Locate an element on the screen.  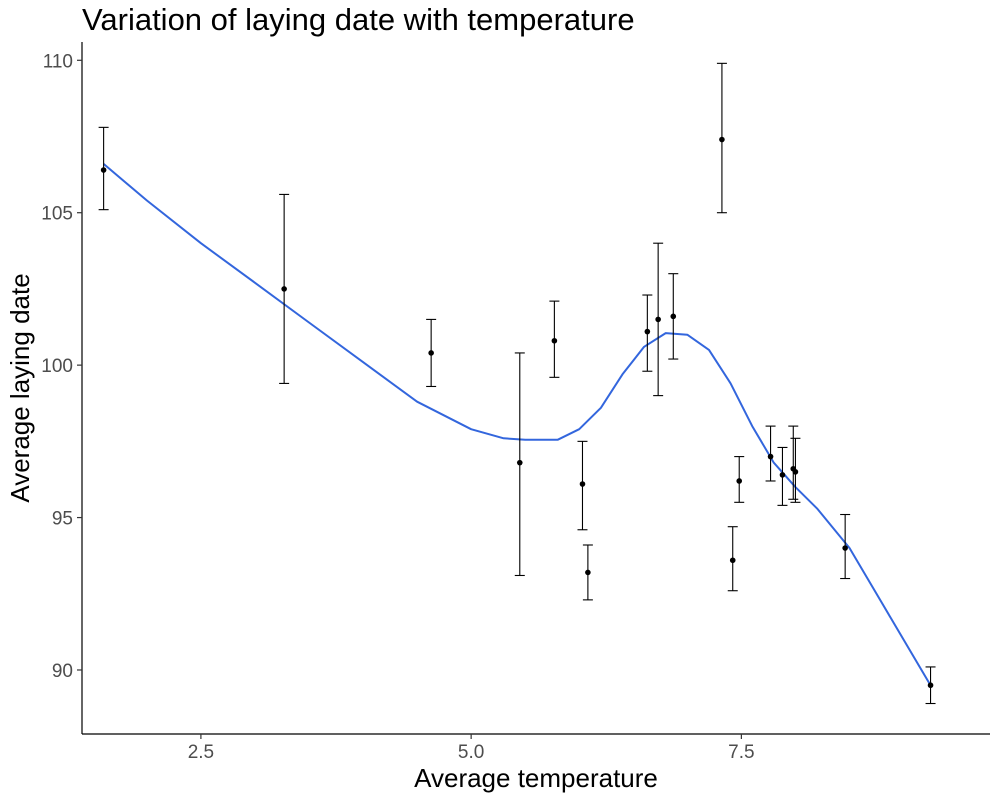
y-axis-title: Average laying date is located at coordinates (20, 387).